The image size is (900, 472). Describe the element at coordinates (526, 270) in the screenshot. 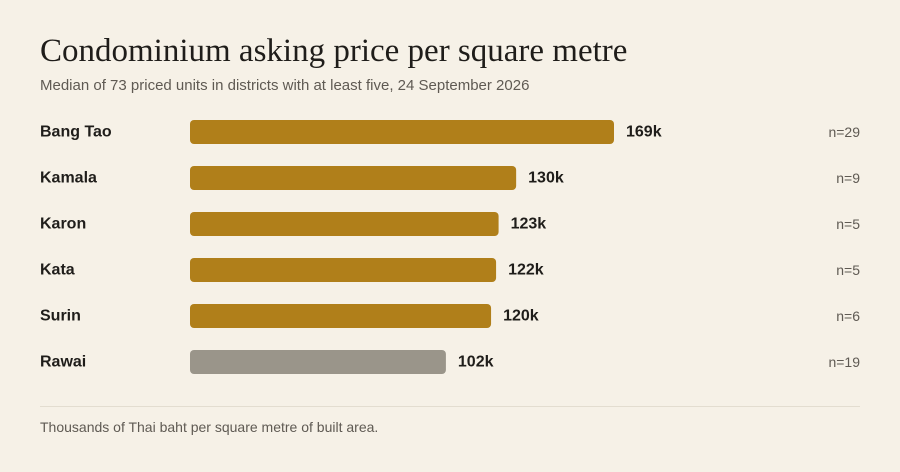

I see `value-label-kata: 122k` at that location.